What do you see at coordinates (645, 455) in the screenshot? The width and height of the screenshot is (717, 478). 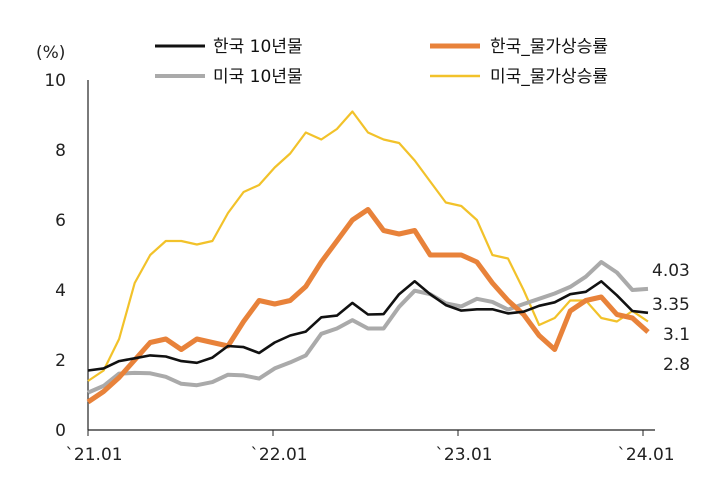 I see `x-tick-label: `24.01` at bounding box center [645, 455].